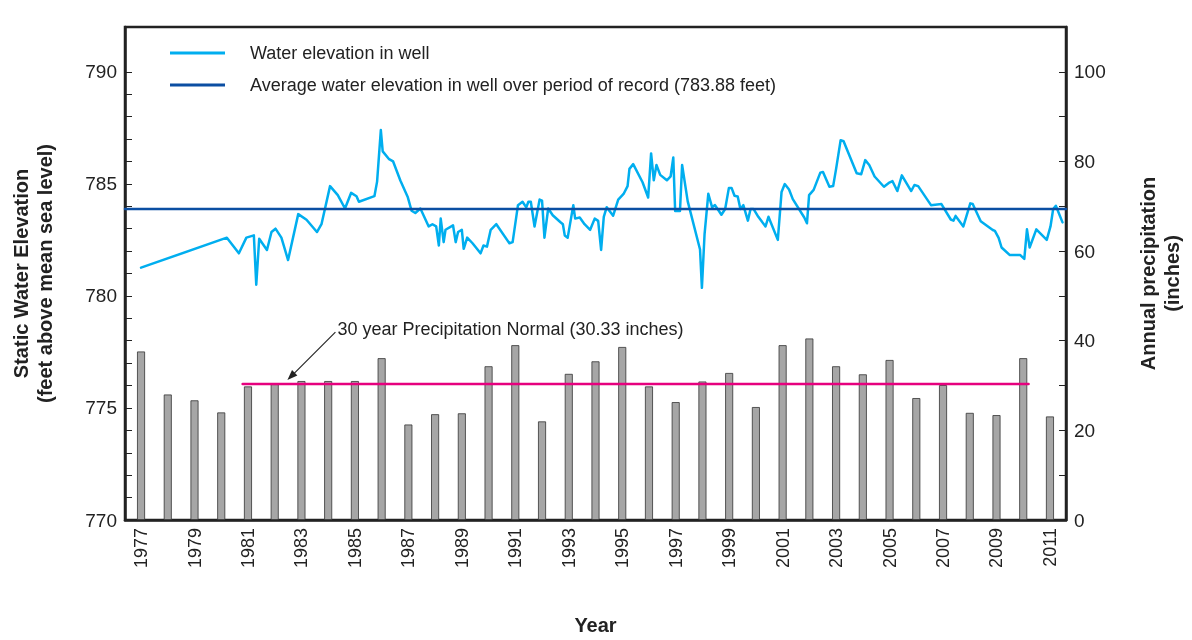 The width and height of the screenshot is (1192, 640). Describe the element at coordinates (510, 329) in the screenshot. I see `annotation: 30 year Precipitation Normal (30.33 inches)` at that location.